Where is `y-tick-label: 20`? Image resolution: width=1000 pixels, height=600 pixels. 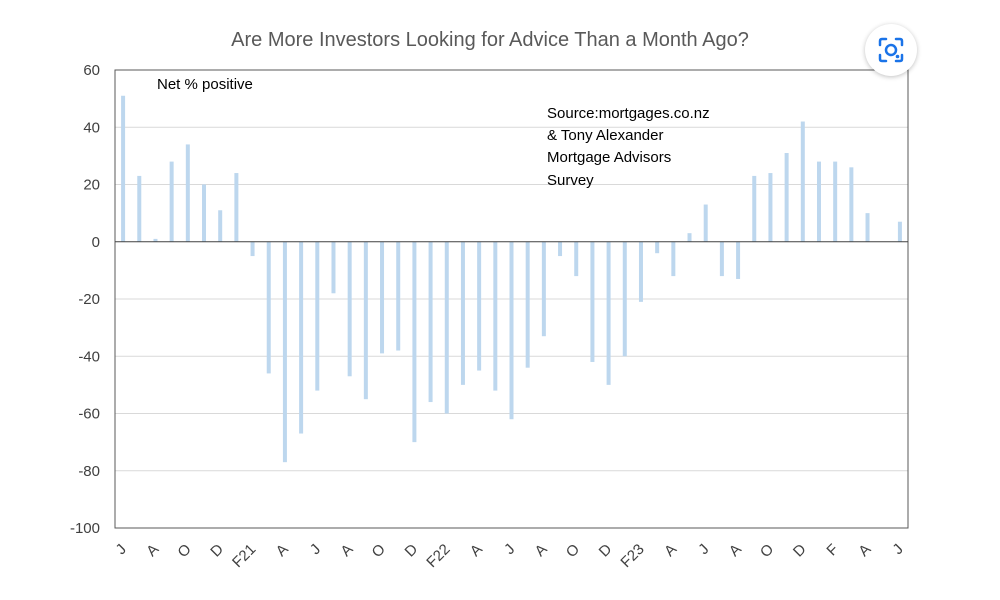
y-tick-label: 20 is located at coordinates (91, 185).